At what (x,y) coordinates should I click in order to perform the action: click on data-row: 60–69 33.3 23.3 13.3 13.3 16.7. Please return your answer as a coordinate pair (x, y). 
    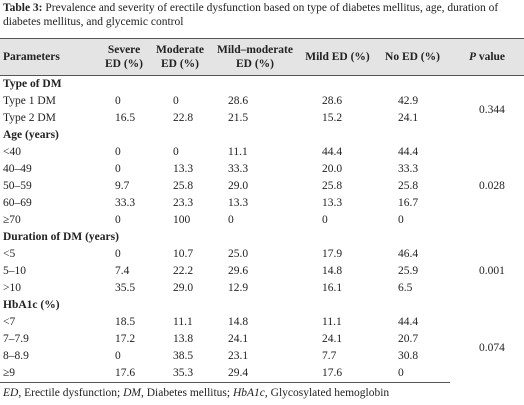
    Looking at the image, I should click on (262, 203).